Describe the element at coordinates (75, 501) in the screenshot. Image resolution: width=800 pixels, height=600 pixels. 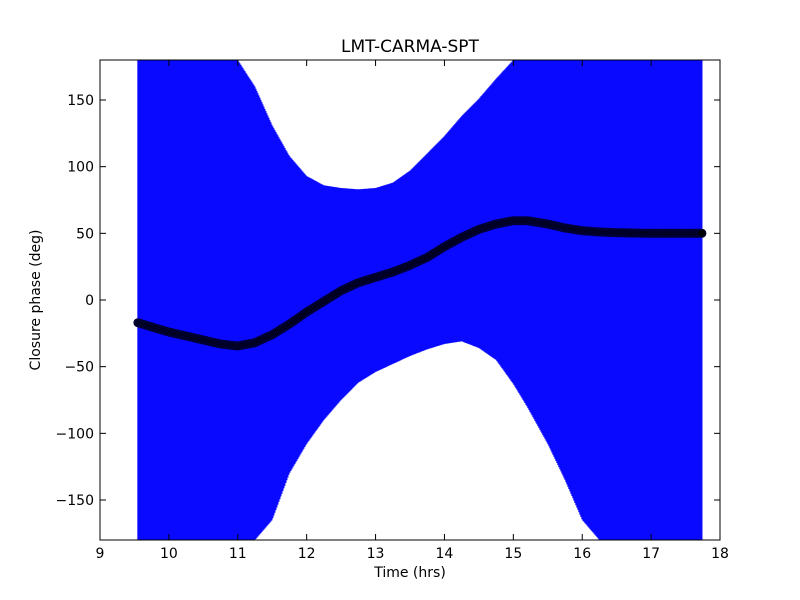
I see `y-tick-label: −150` at that location.